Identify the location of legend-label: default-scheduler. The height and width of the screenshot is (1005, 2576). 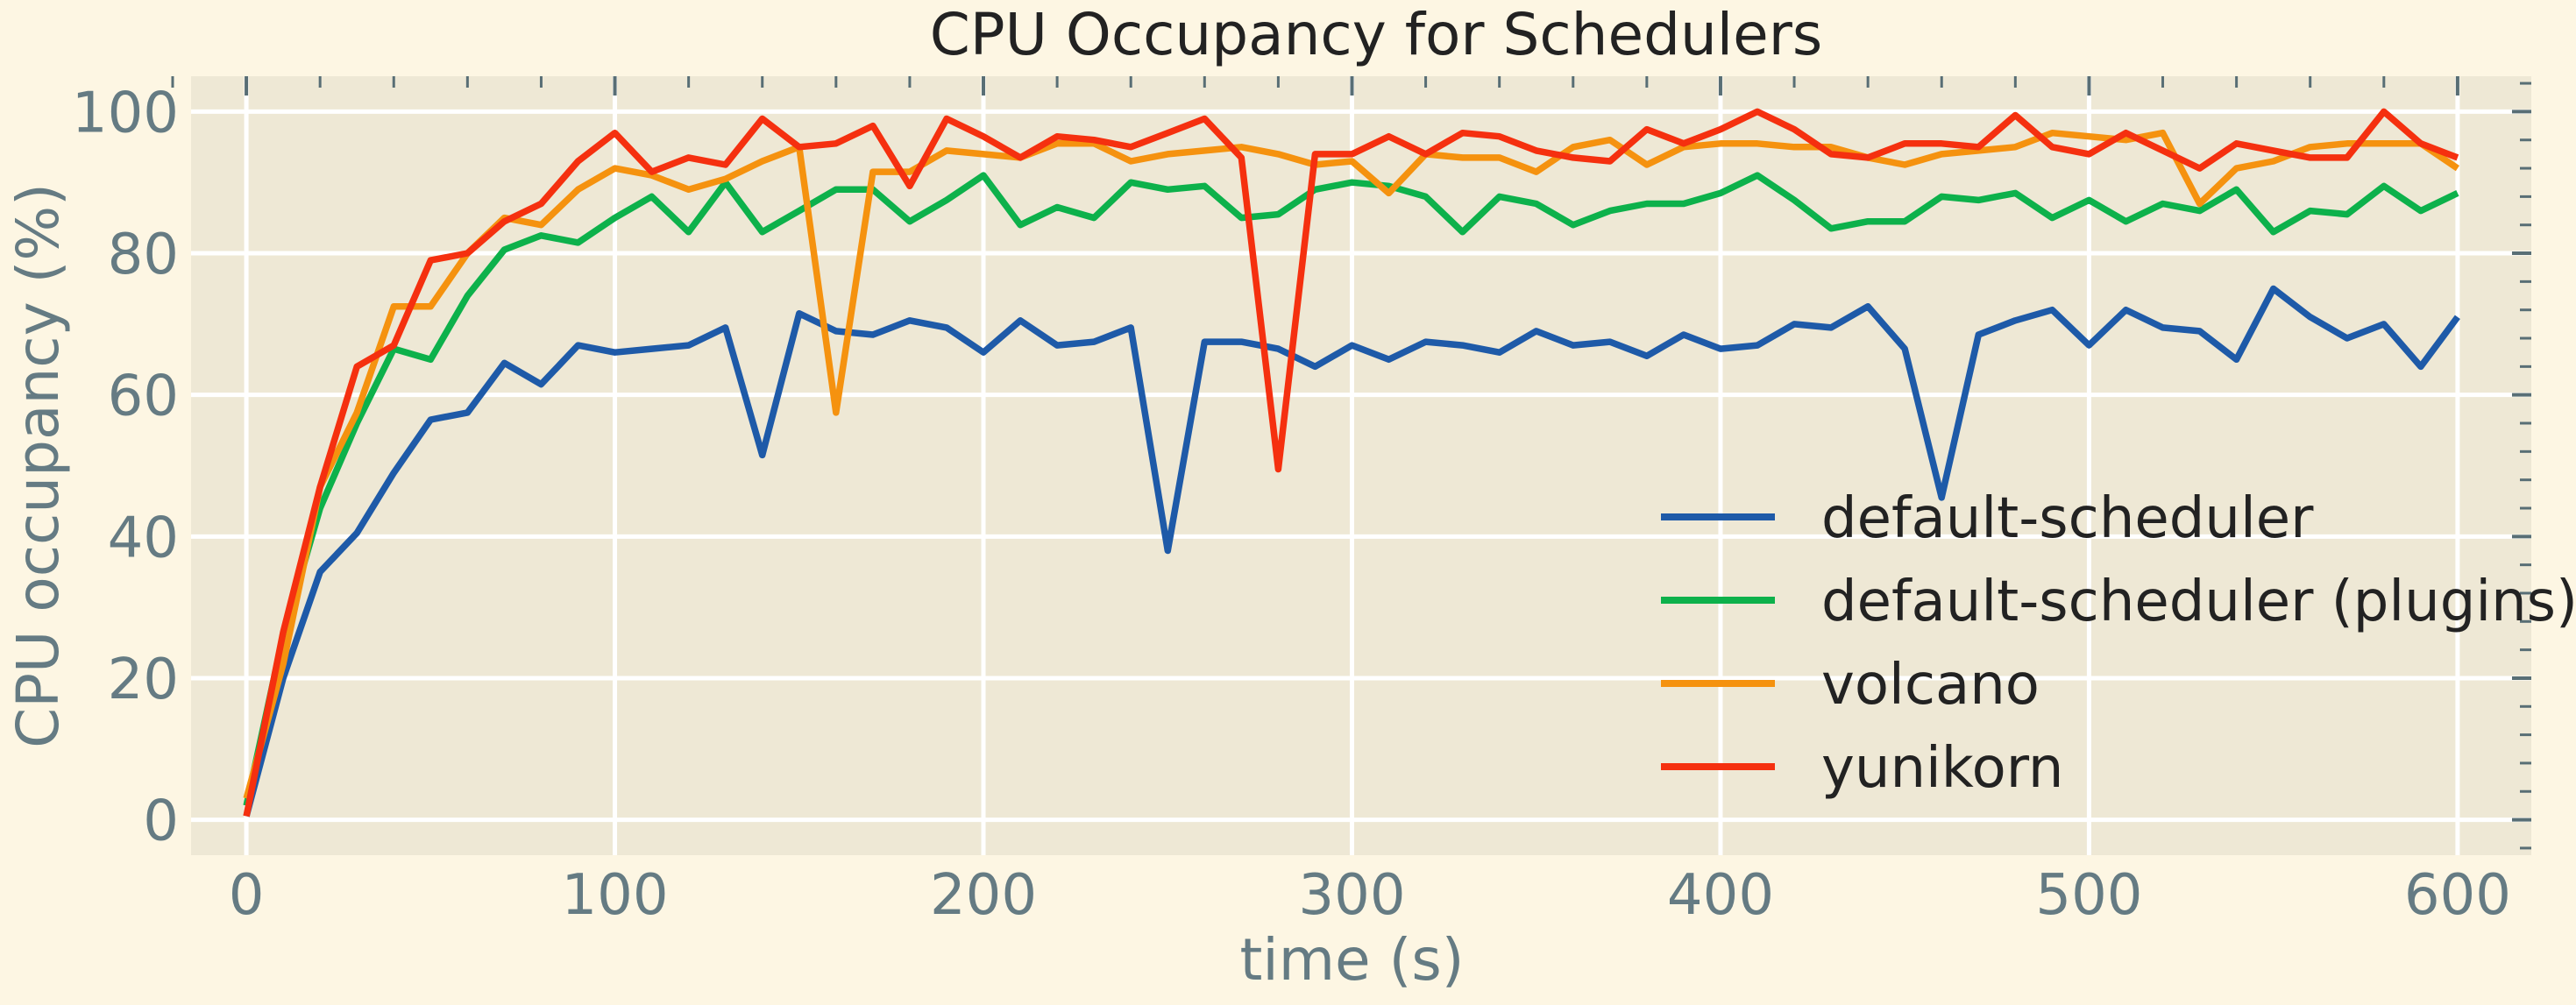
(2067, 518).